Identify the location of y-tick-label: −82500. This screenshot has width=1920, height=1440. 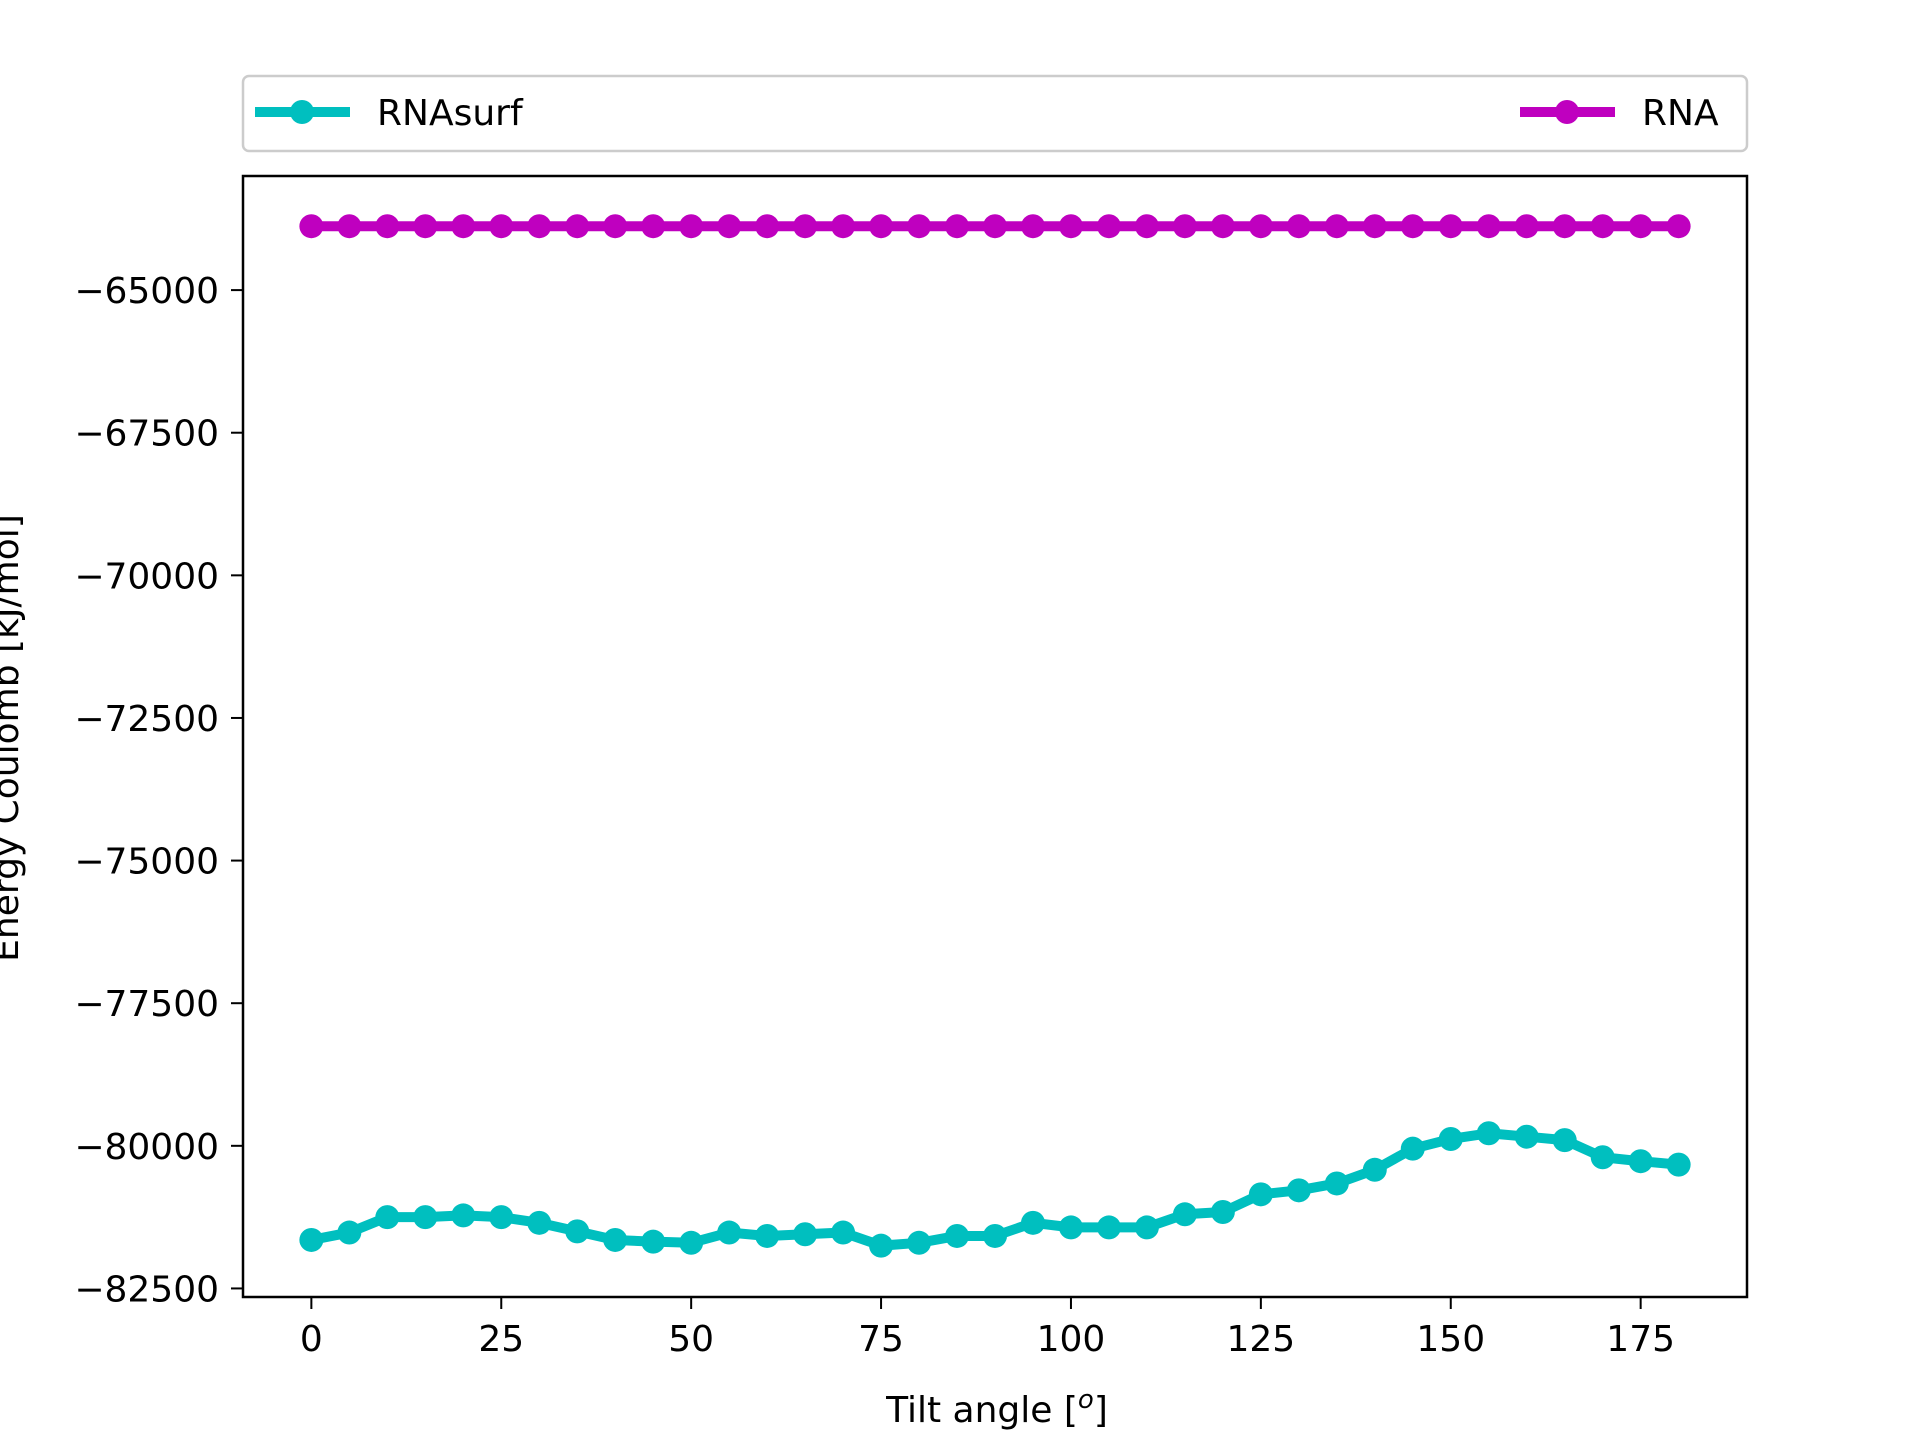
(146, 1289).